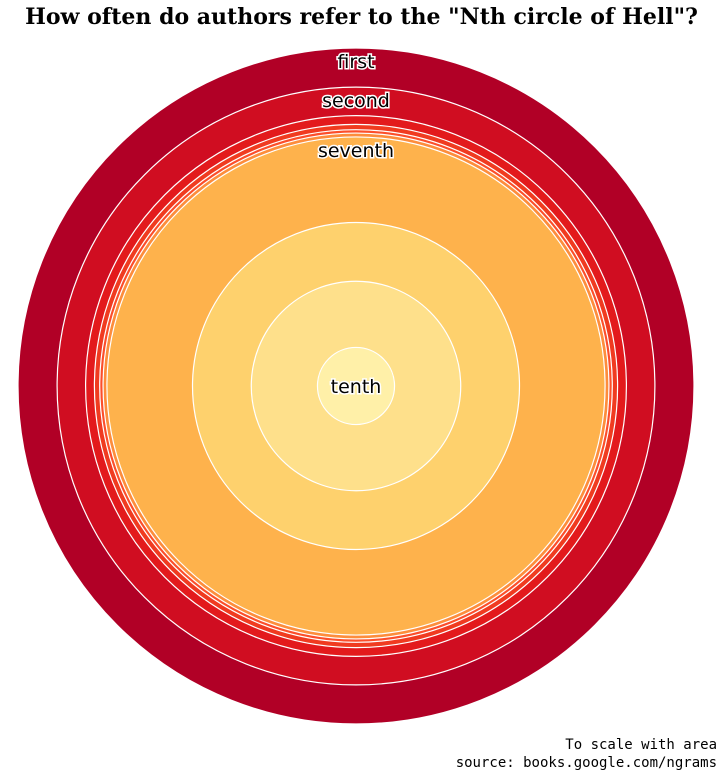 The image size is (723, 777). I want to click on ring-label-group: first second seventh tenth, so click(355, 225).